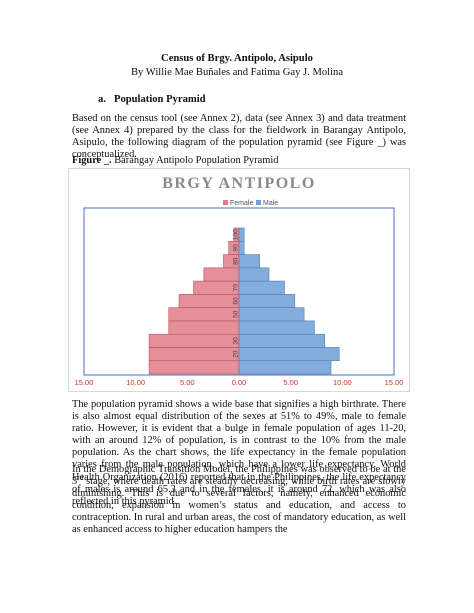 Image resolution: width=474 pixels, height=613 pixels. I want to click on age-labels-group: 20 30 50 60 70 80 90 100, so click(236, 293).